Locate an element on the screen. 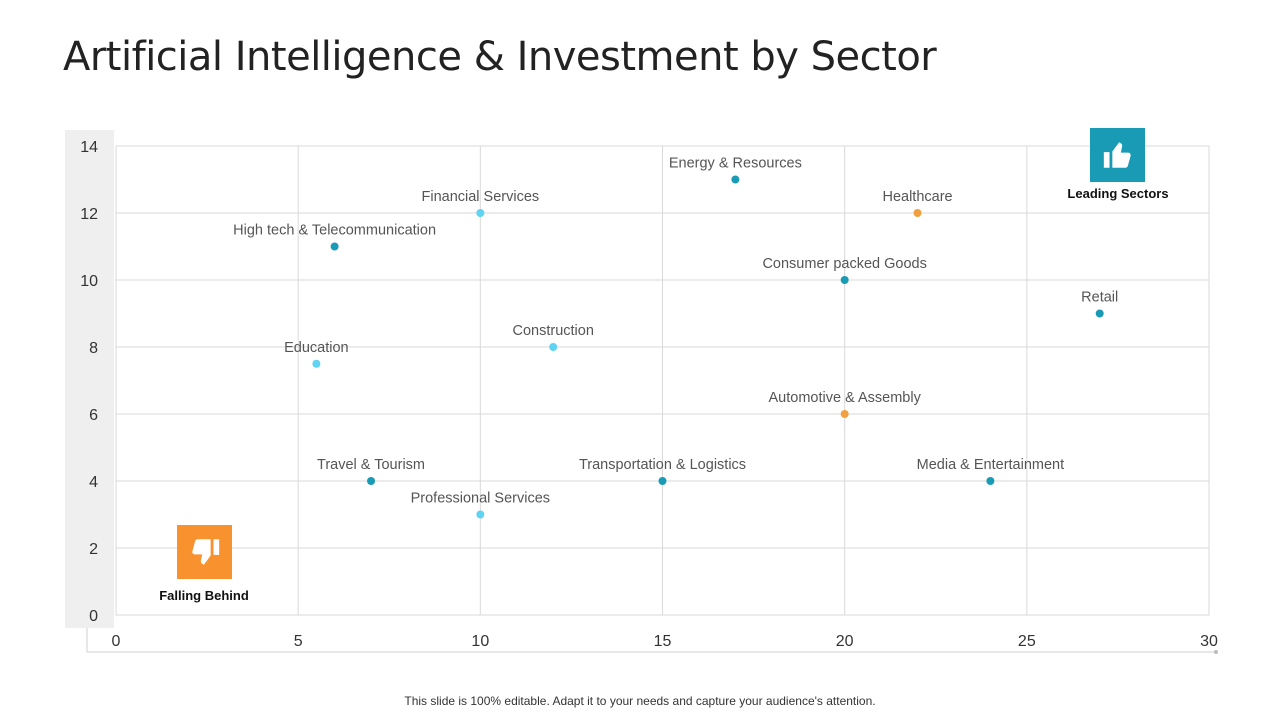 Image resolution: width=1280 pixels, height=720 pixels. data-label: Education is located at coordinates (316, 348).